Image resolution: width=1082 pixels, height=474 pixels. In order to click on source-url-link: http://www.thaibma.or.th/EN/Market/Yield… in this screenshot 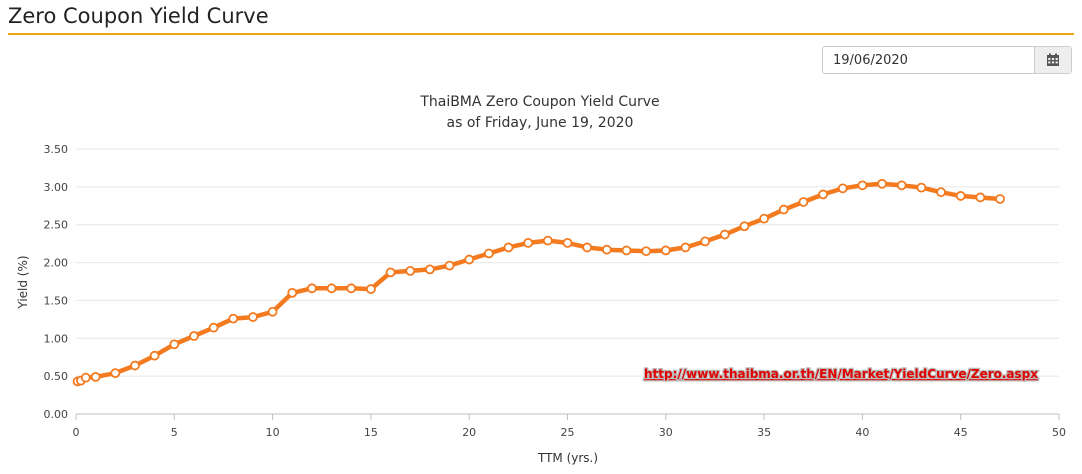, I will do `click(841, 374)`.